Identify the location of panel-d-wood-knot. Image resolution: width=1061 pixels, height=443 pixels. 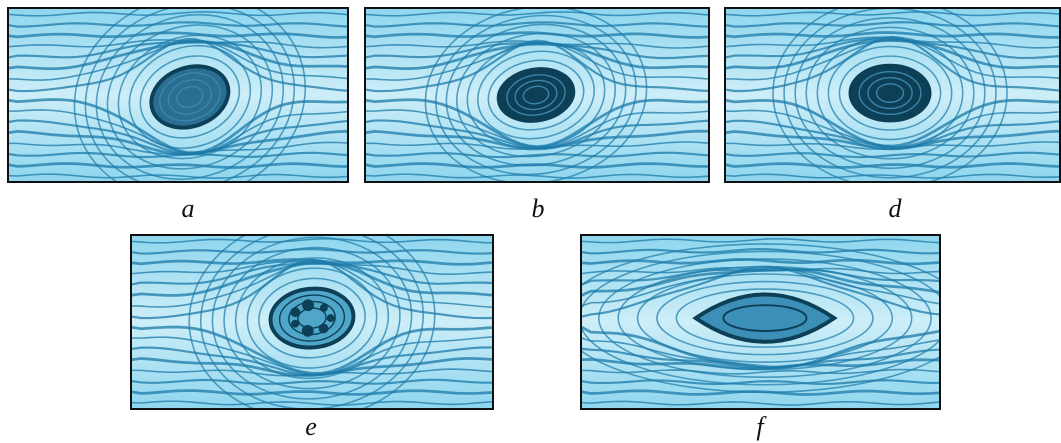
(892, 95).